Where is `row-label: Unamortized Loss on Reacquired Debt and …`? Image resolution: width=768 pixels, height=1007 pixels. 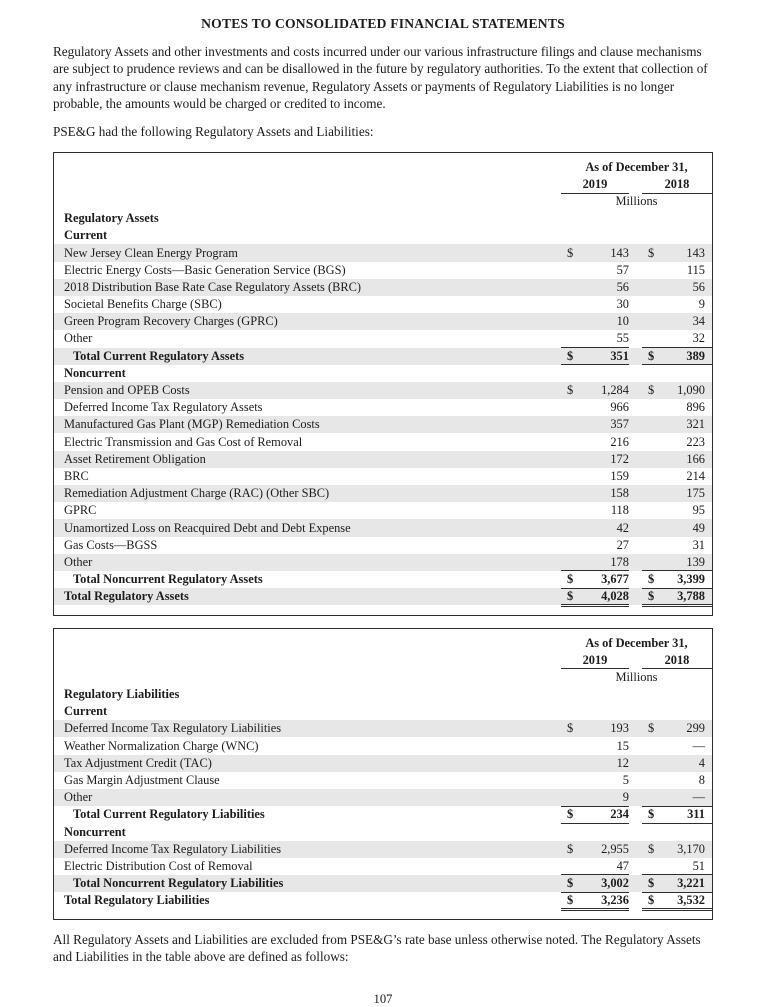 row-label: Unamortized Loss on Reacquired Debt and … is located at coordinates (207, 527).